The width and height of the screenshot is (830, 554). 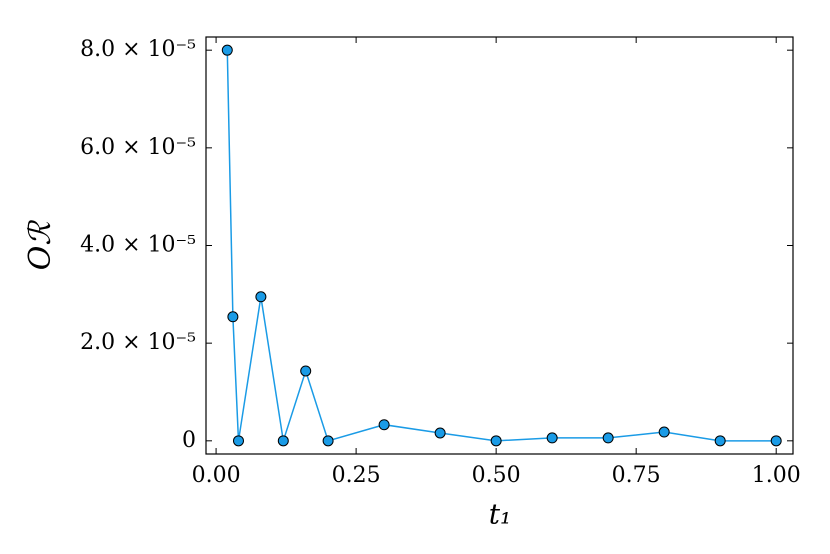 I want to click on y-tick-label: 0, so click(x=189, y=440).